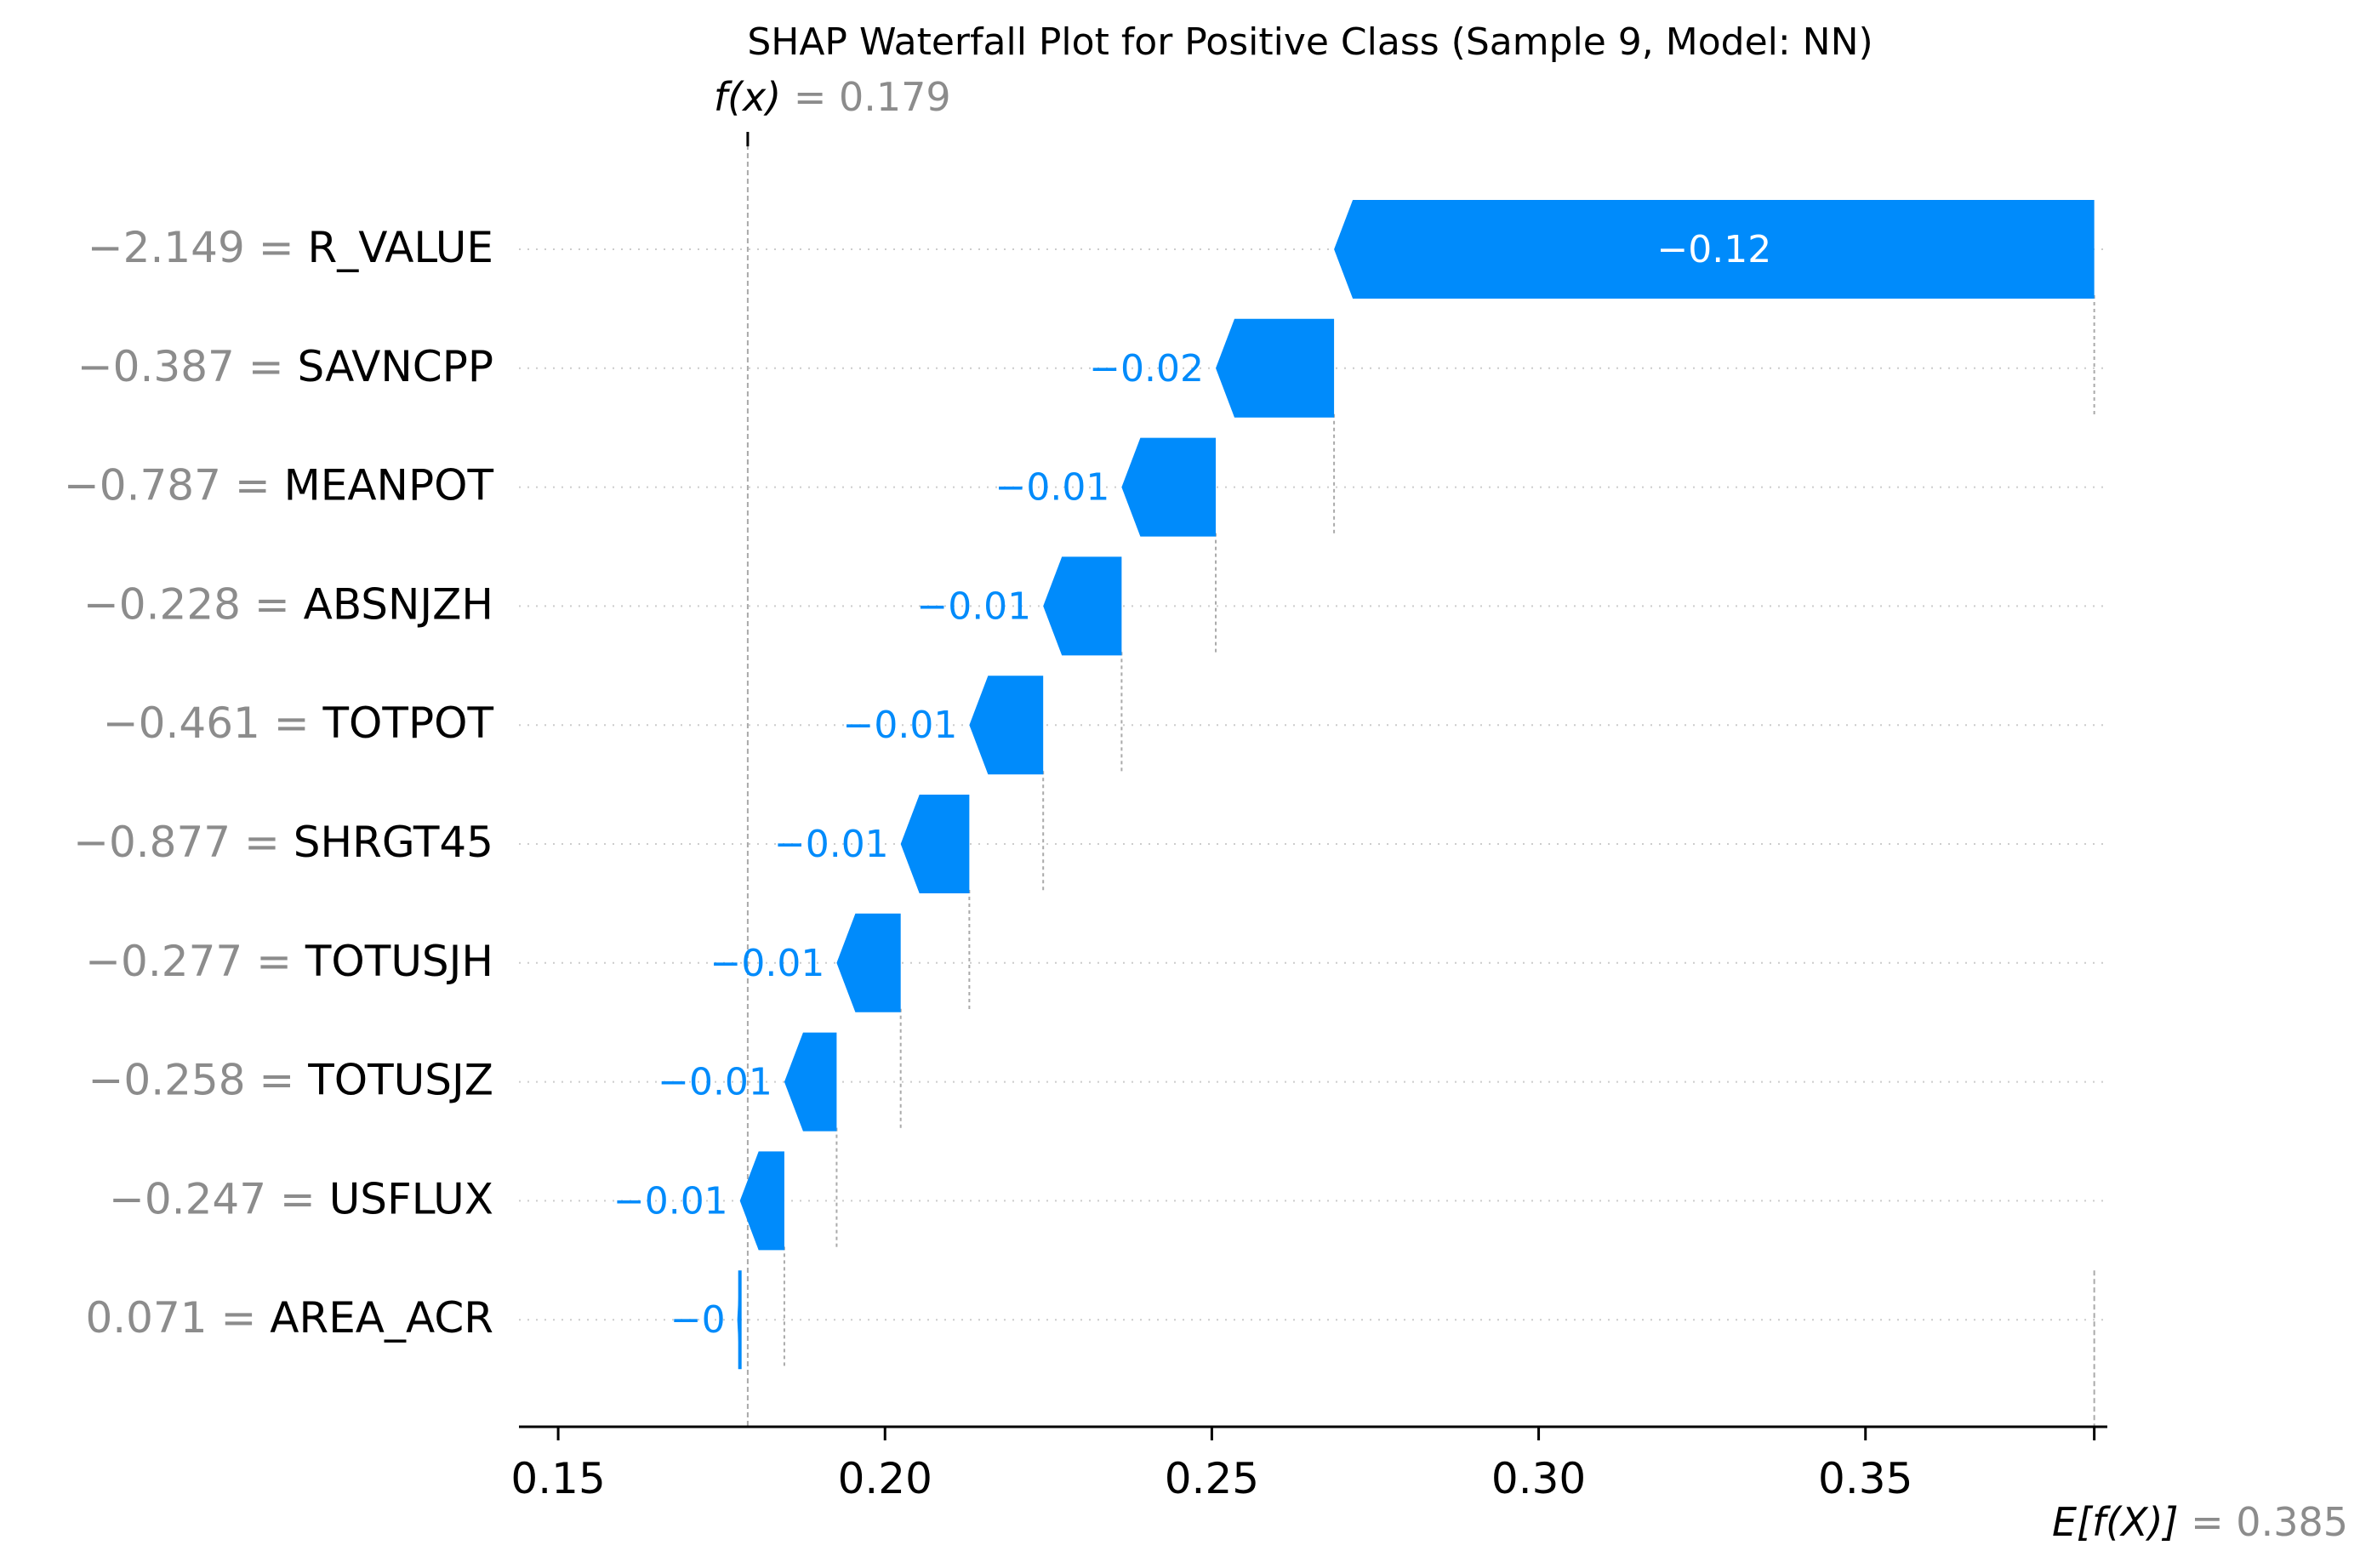 The width and height of the screenshot is (2360, 1568). I want to click on feature-name-totpot: TOTPOT, so click(408, 723).